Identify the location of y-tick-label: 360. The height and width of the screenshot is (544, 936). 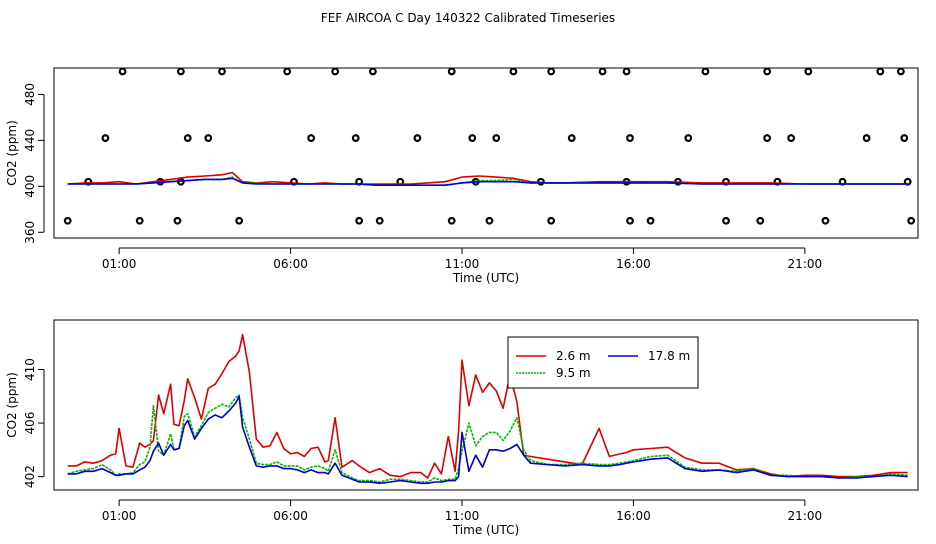
(30, 232).